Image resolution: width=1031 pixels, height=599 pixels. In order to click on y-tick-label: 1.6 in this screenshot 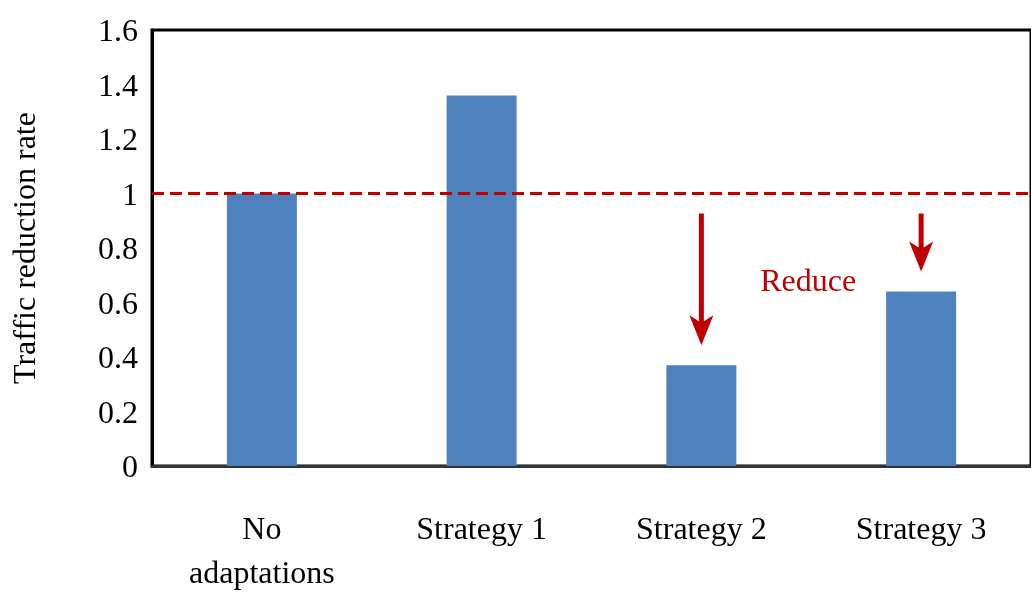, I will do `click(118, 30)`.